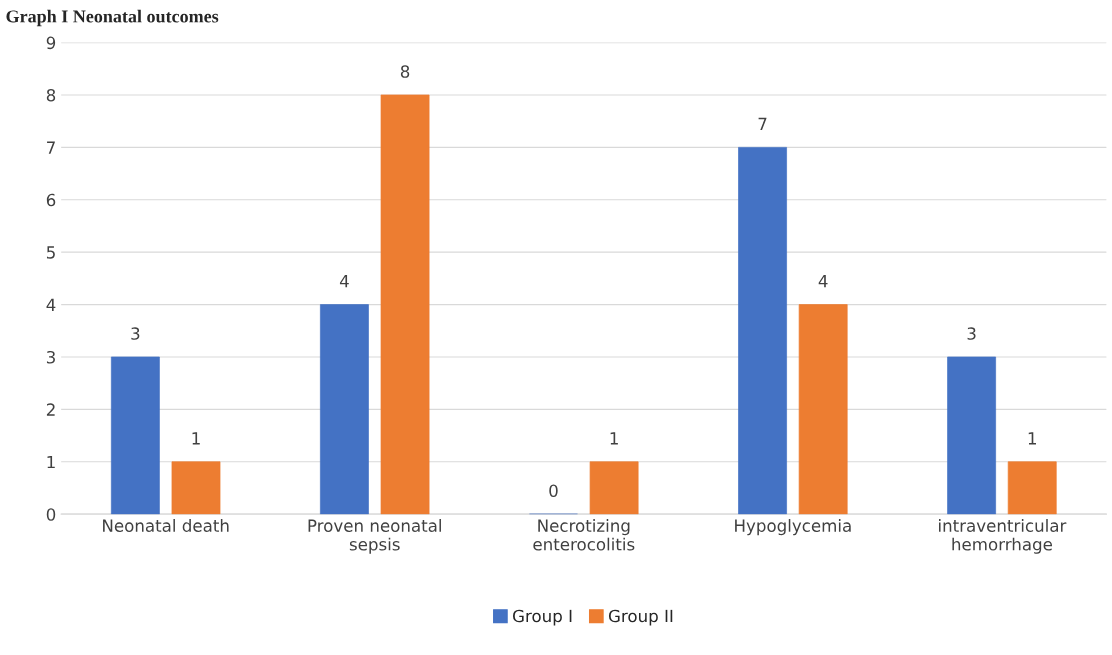  What do you see at coordinates (50, 357) in the screenshot?
I see `y-tick-label: 3` at bounding box center [50, 357].